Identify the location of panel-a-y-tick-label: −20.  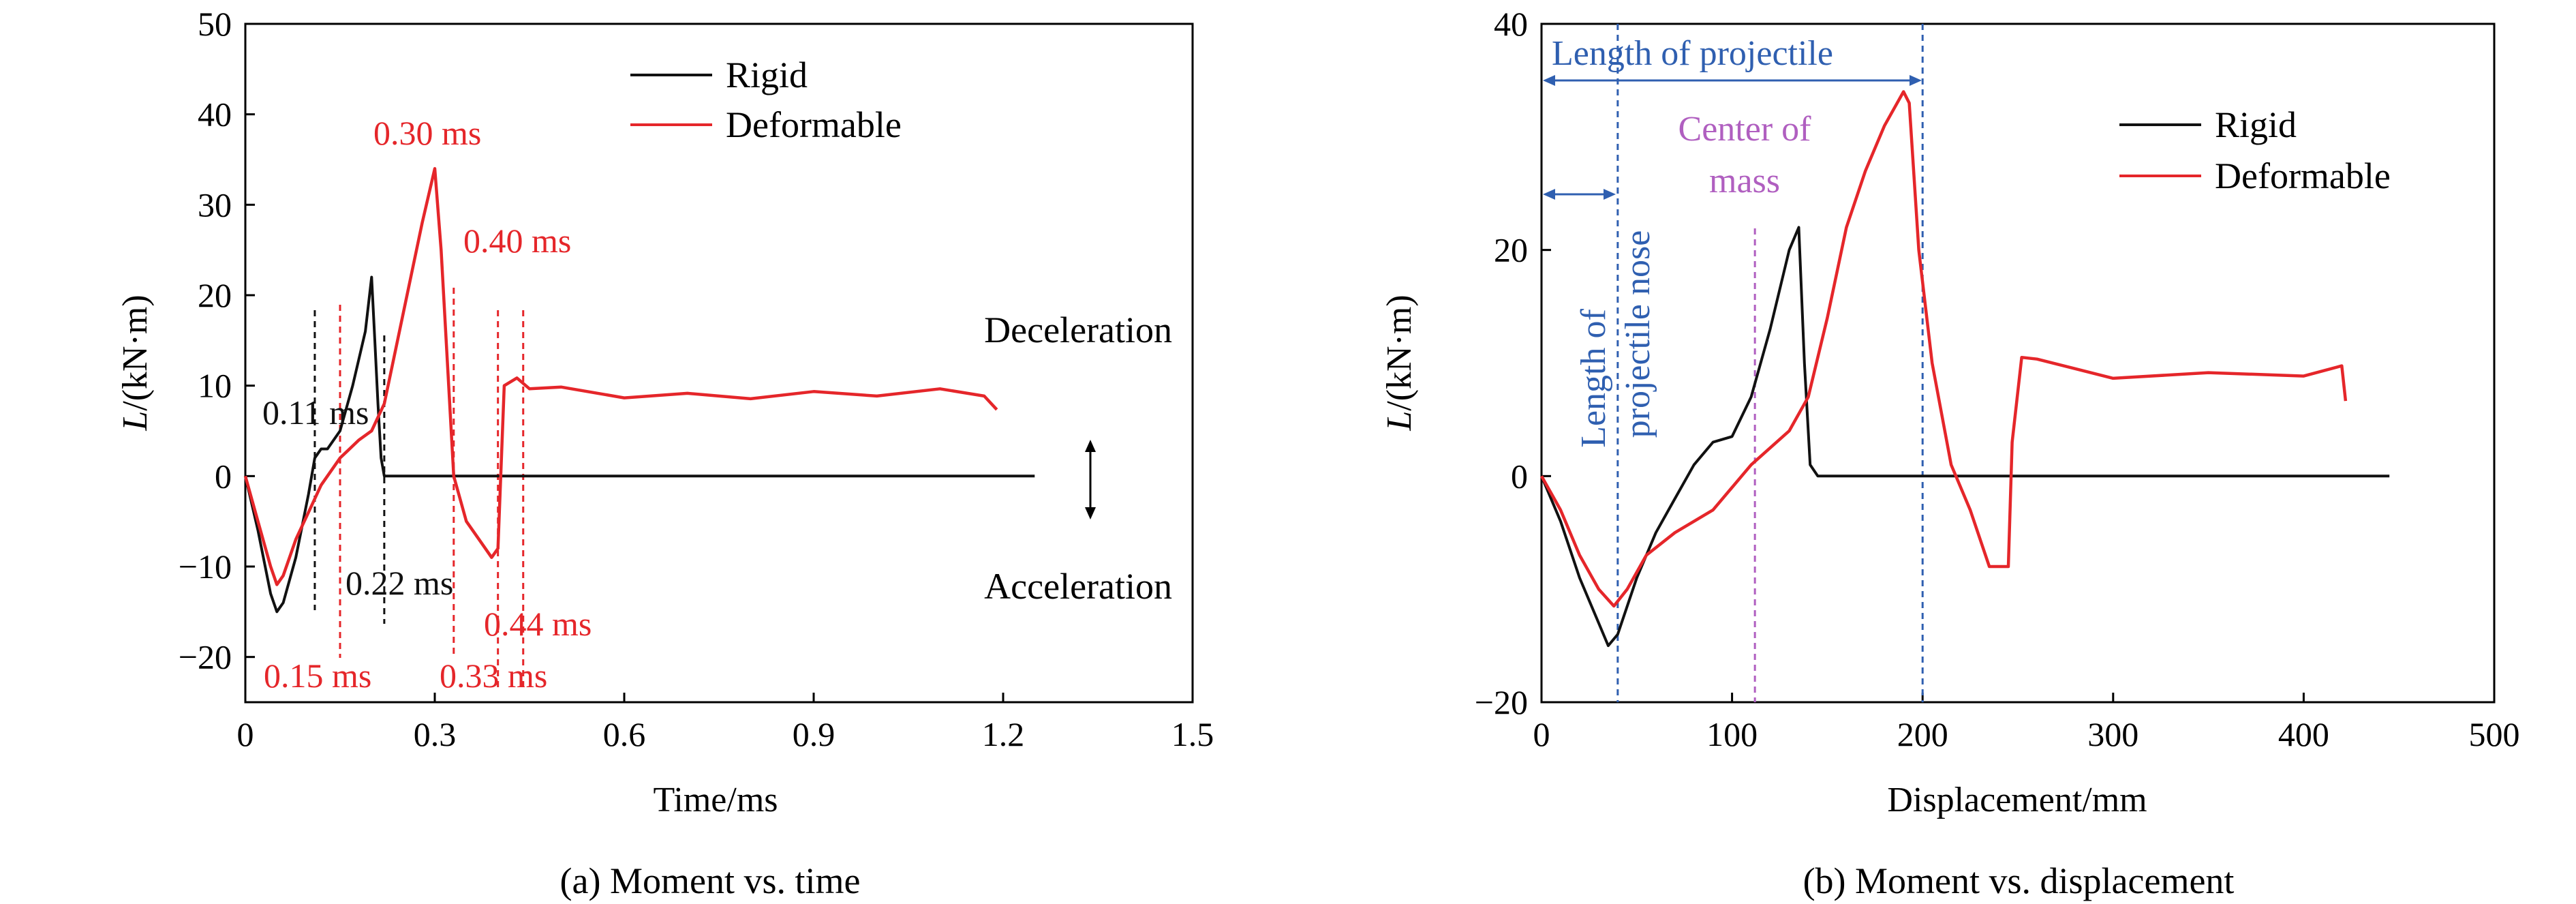
(205, 657).